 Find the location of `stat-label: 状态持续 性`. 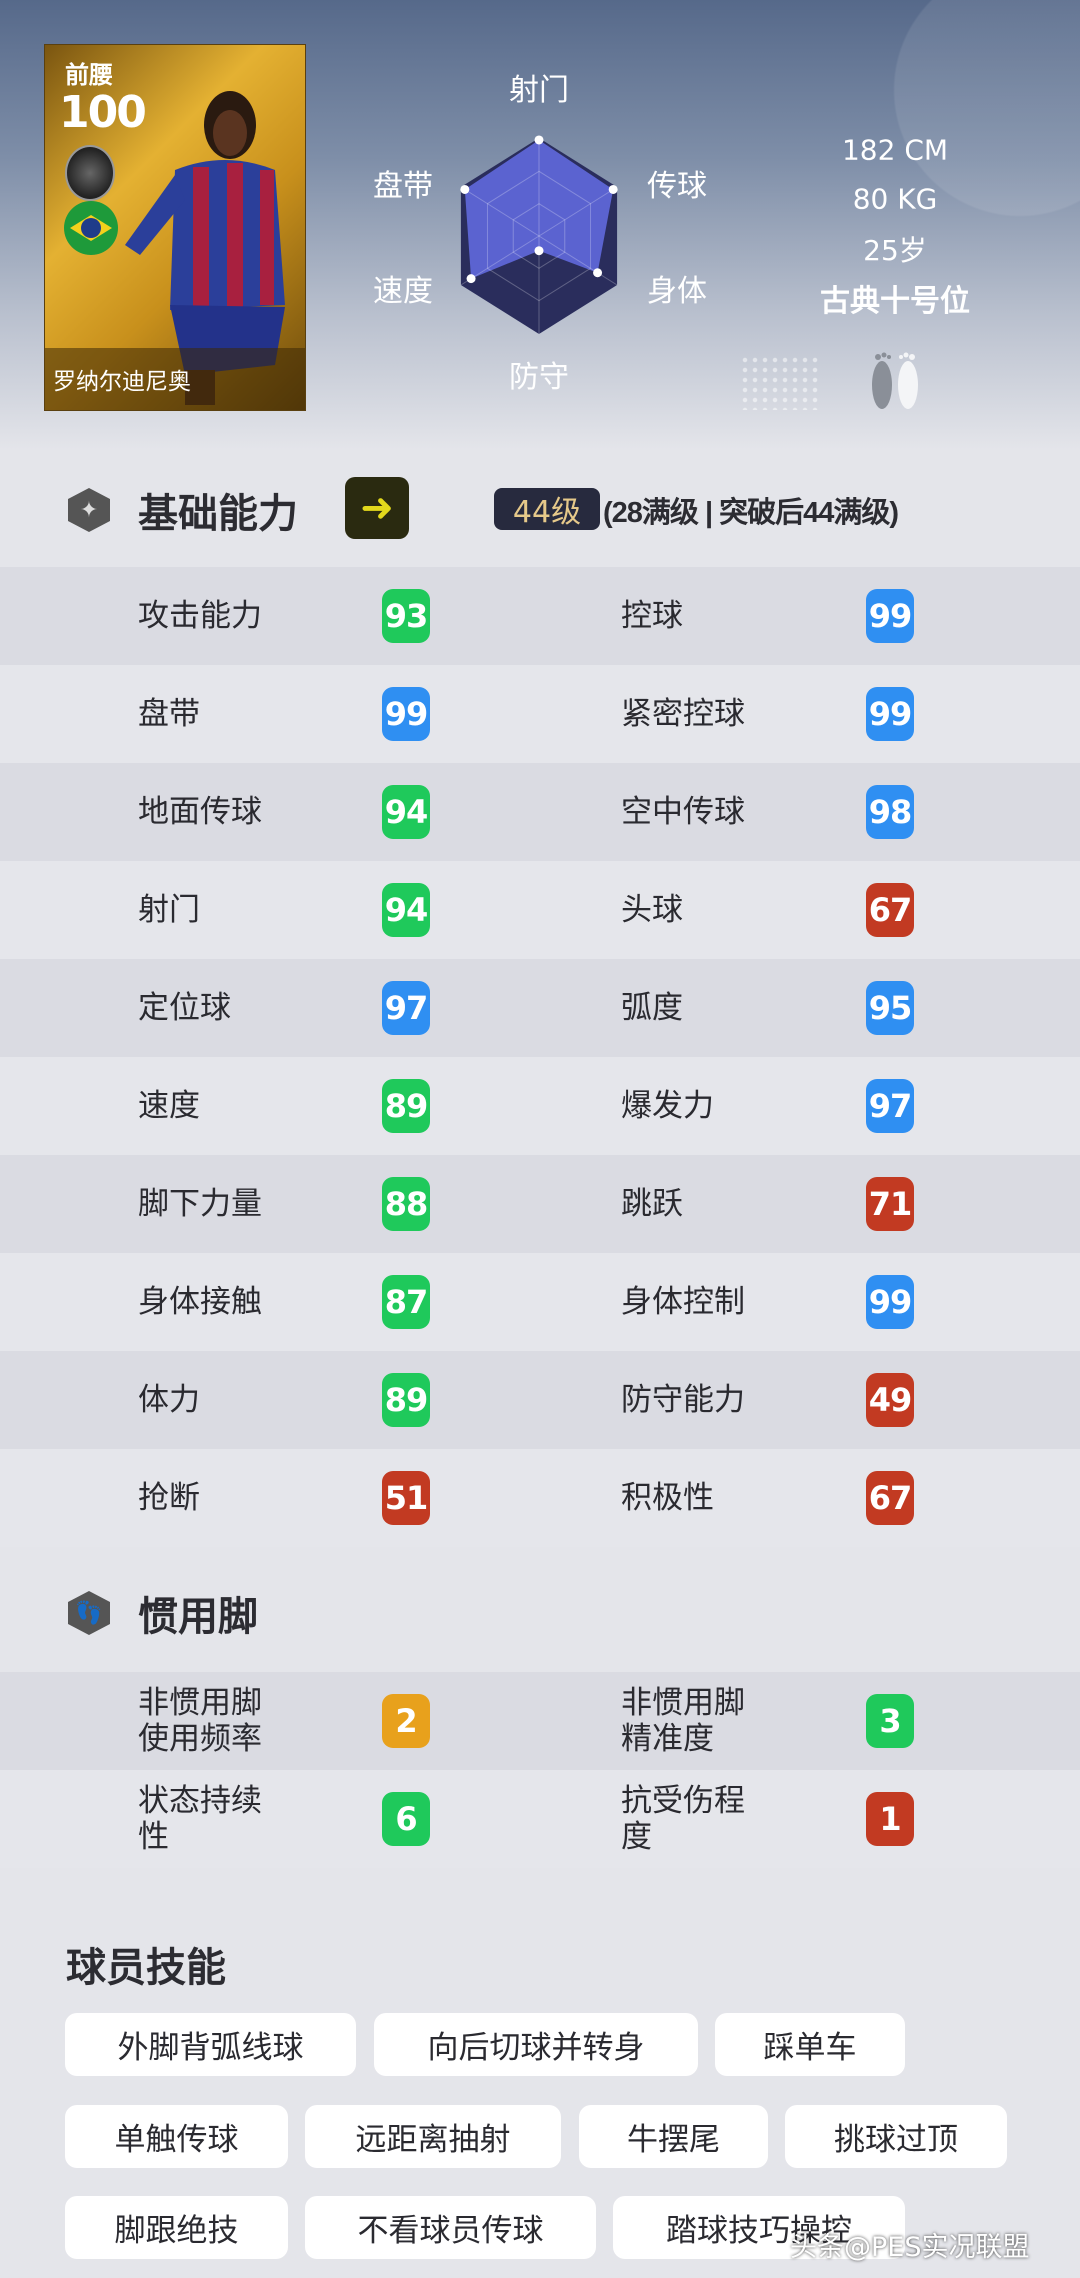

stat-label: 状态持续 性 is located at coordinates (200, 1819).